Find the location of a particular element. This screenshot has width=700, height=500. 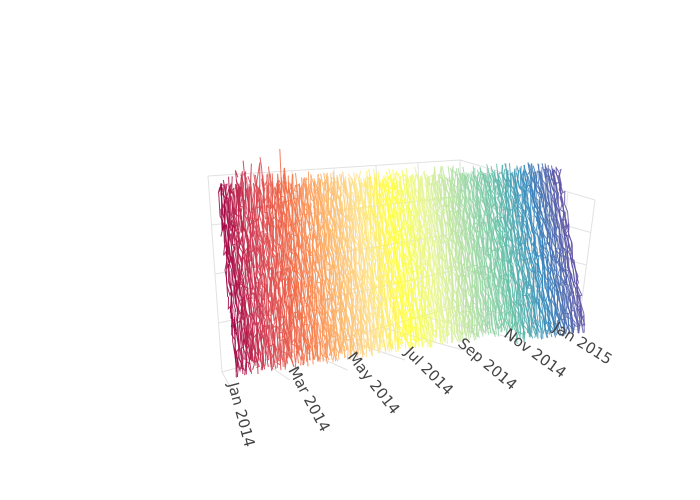

x-tick-label: May 2014 is located at coordinates (374, 382).